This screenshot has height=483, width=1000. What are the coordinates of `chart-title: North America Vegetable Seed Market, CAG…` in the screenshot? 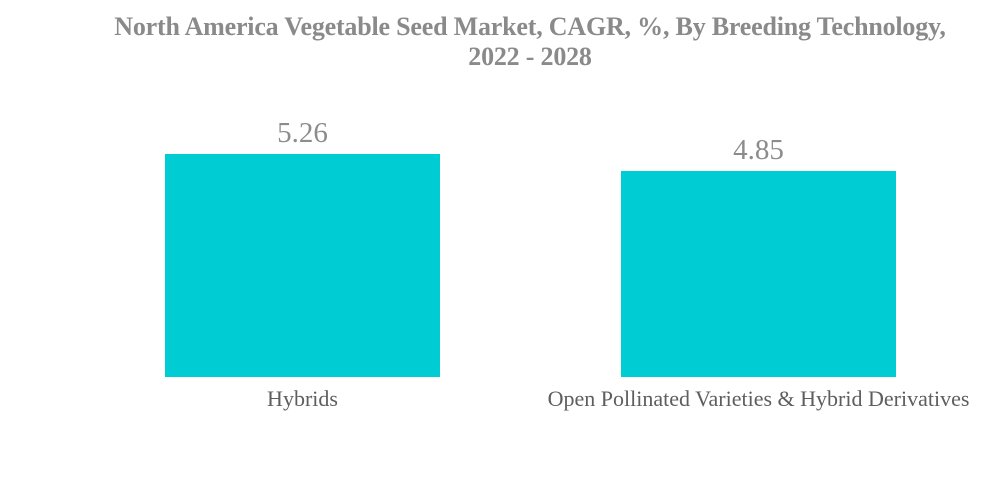 It's located at (530, 42).